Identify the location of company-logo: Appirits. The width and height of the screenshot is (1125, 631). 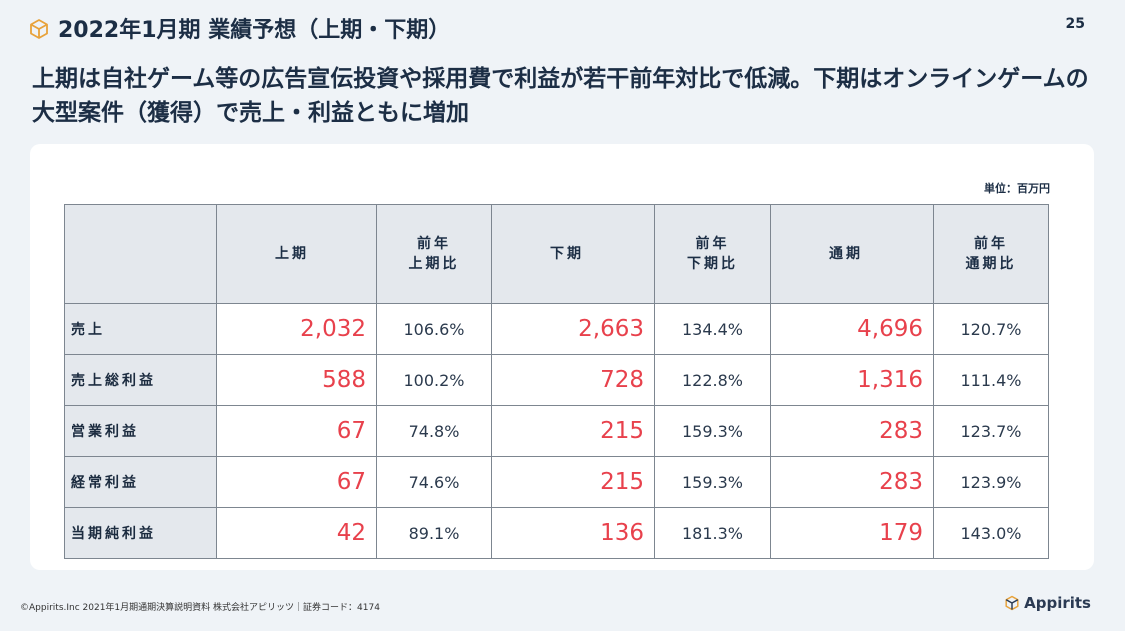
(1047, 603).